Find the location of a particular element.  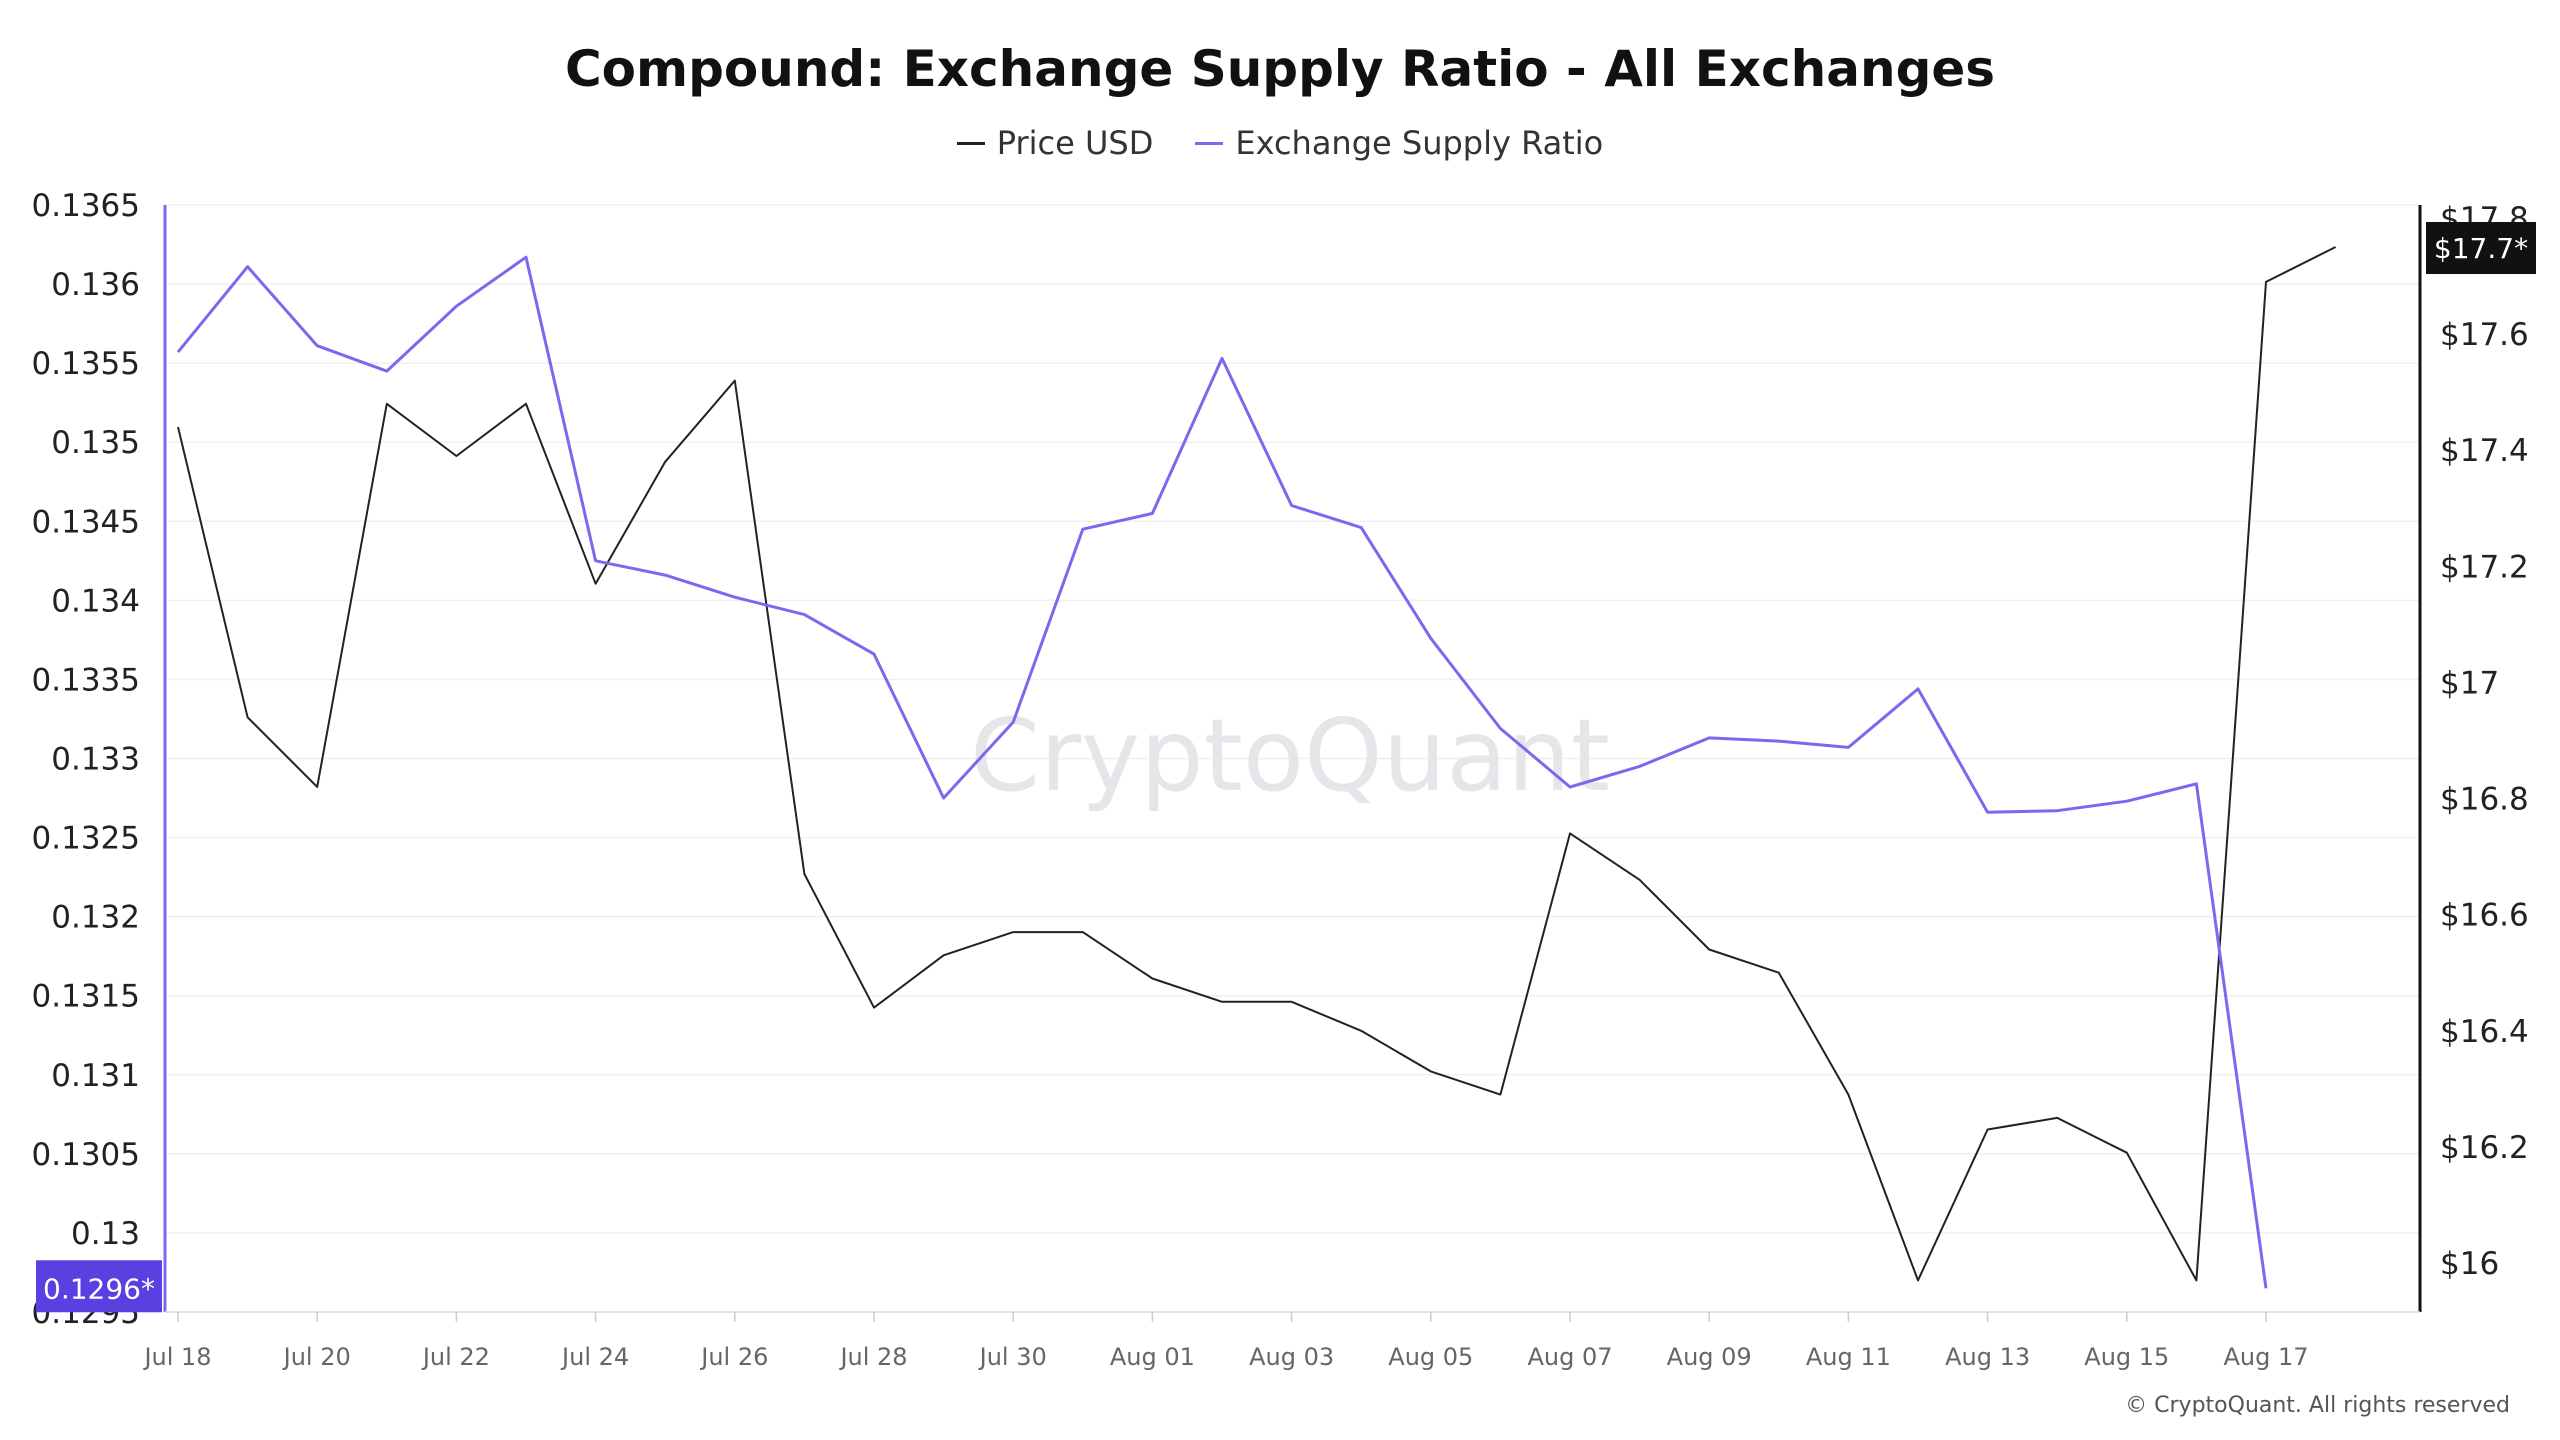

left-value-badge: 0.1296* is located at coordinates (99, 1286).